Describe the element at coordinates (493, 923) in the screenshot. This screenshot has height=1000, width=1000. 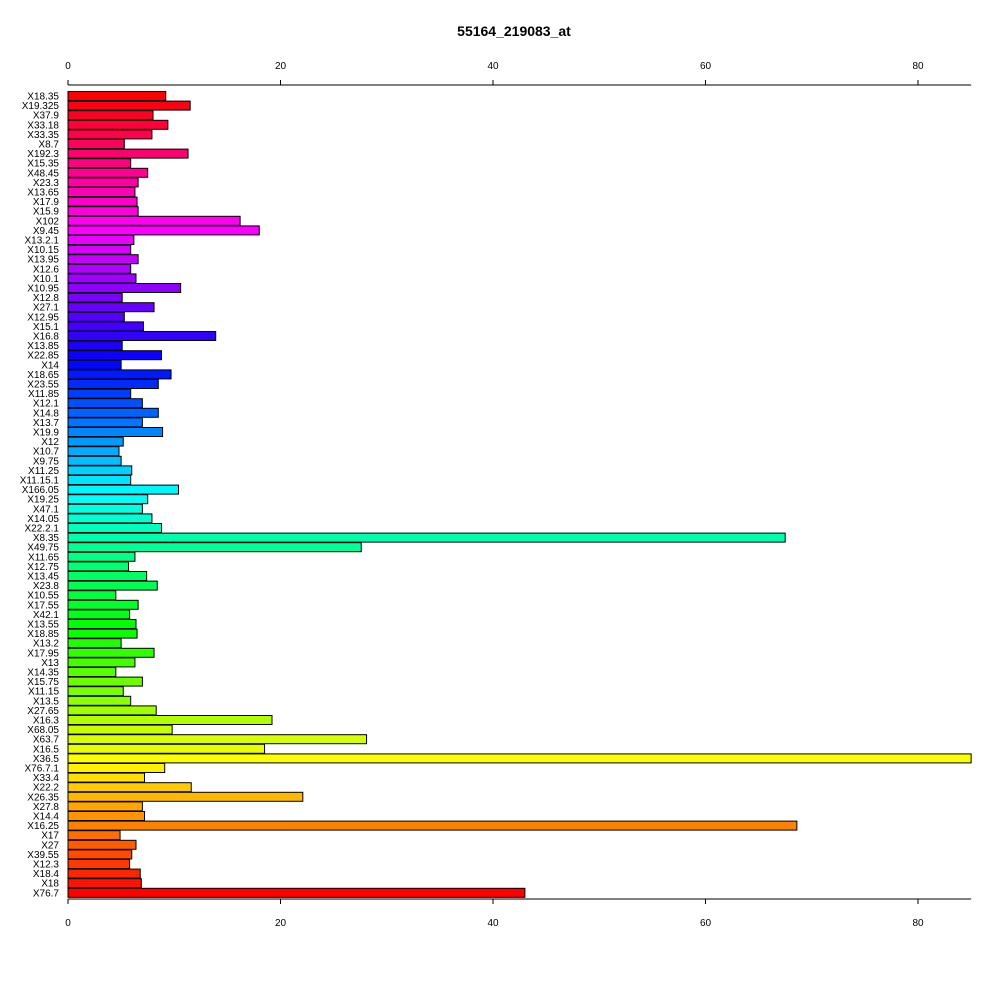
I see `bottom-axis-tick-label: 40` at that location.